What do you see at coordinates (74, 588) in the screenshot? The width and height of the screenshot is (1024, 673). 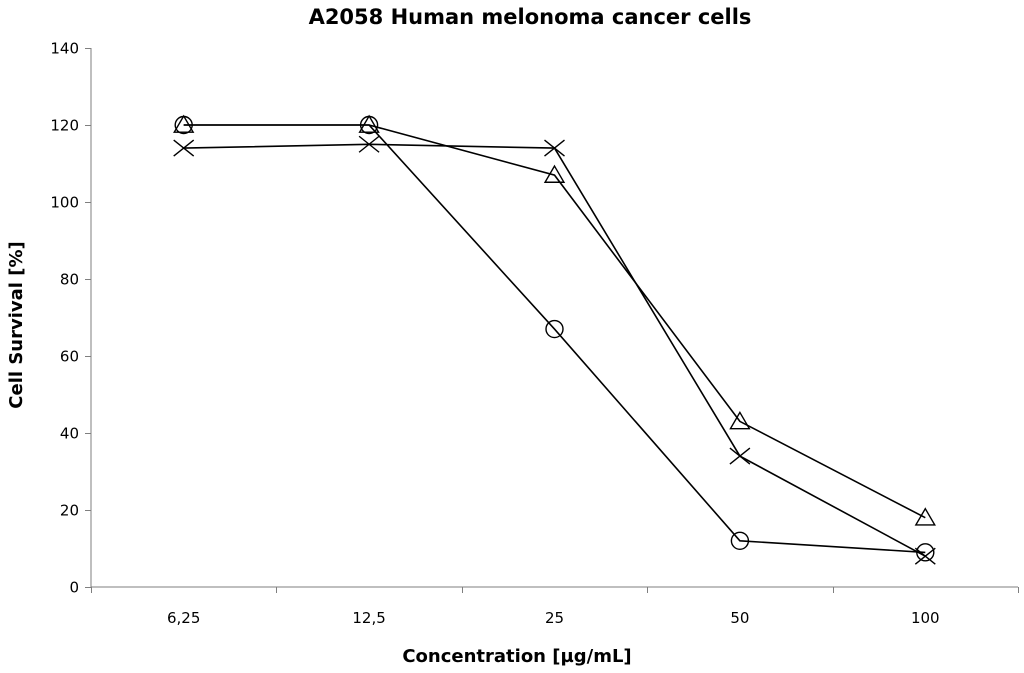 I see `y-tick-label: 0` at bounding box center [74, 588].